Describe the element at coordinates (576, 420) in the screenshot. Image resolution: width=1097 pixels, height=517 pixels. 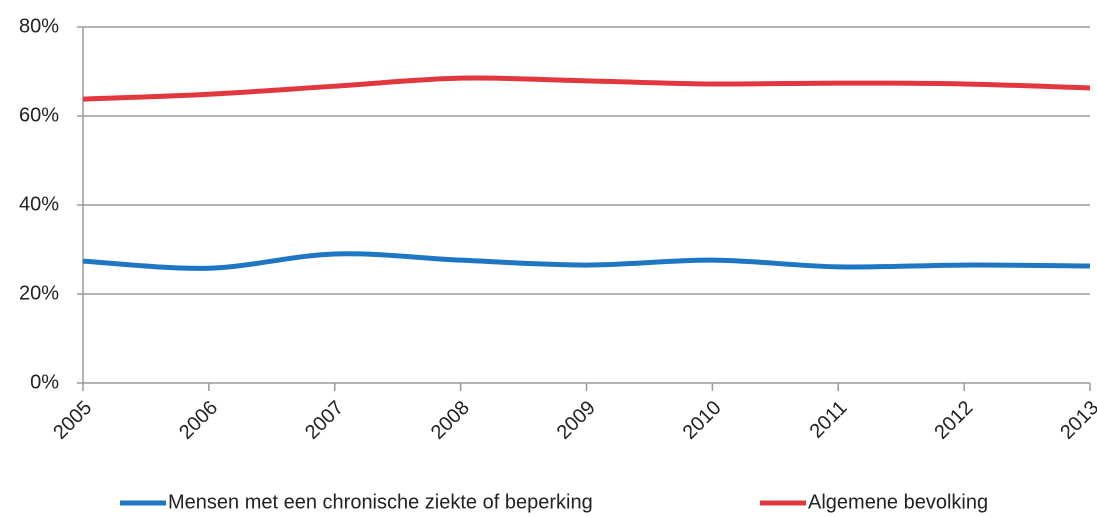
I see `x-tick-label: 2009` at that location.